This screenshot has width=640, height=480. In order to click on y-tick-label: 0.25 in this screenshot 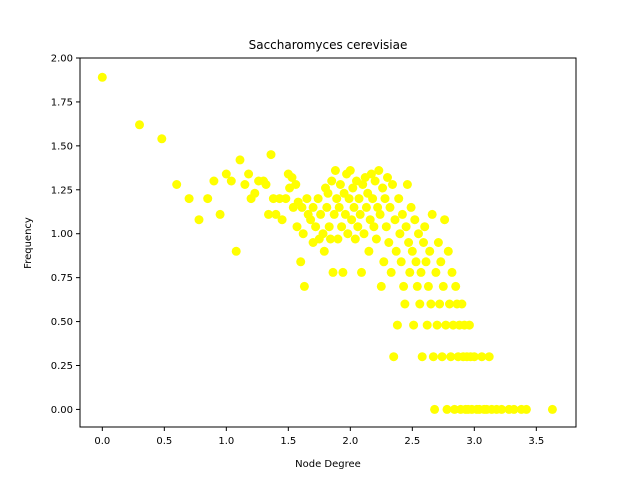, I will do `click(62, 366)`.